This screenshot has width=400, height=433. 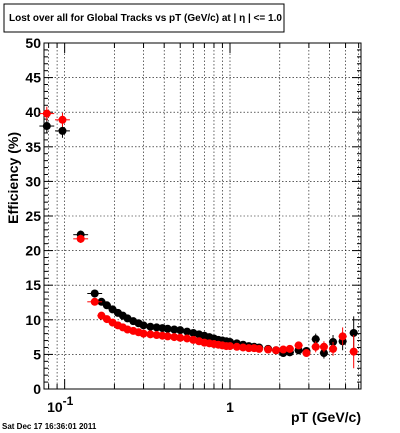 What do you see at coordinates (13, 178) in the screenshot?
I see `y-axis-title: Efficiency (%)` at bounding box center [13, 178].